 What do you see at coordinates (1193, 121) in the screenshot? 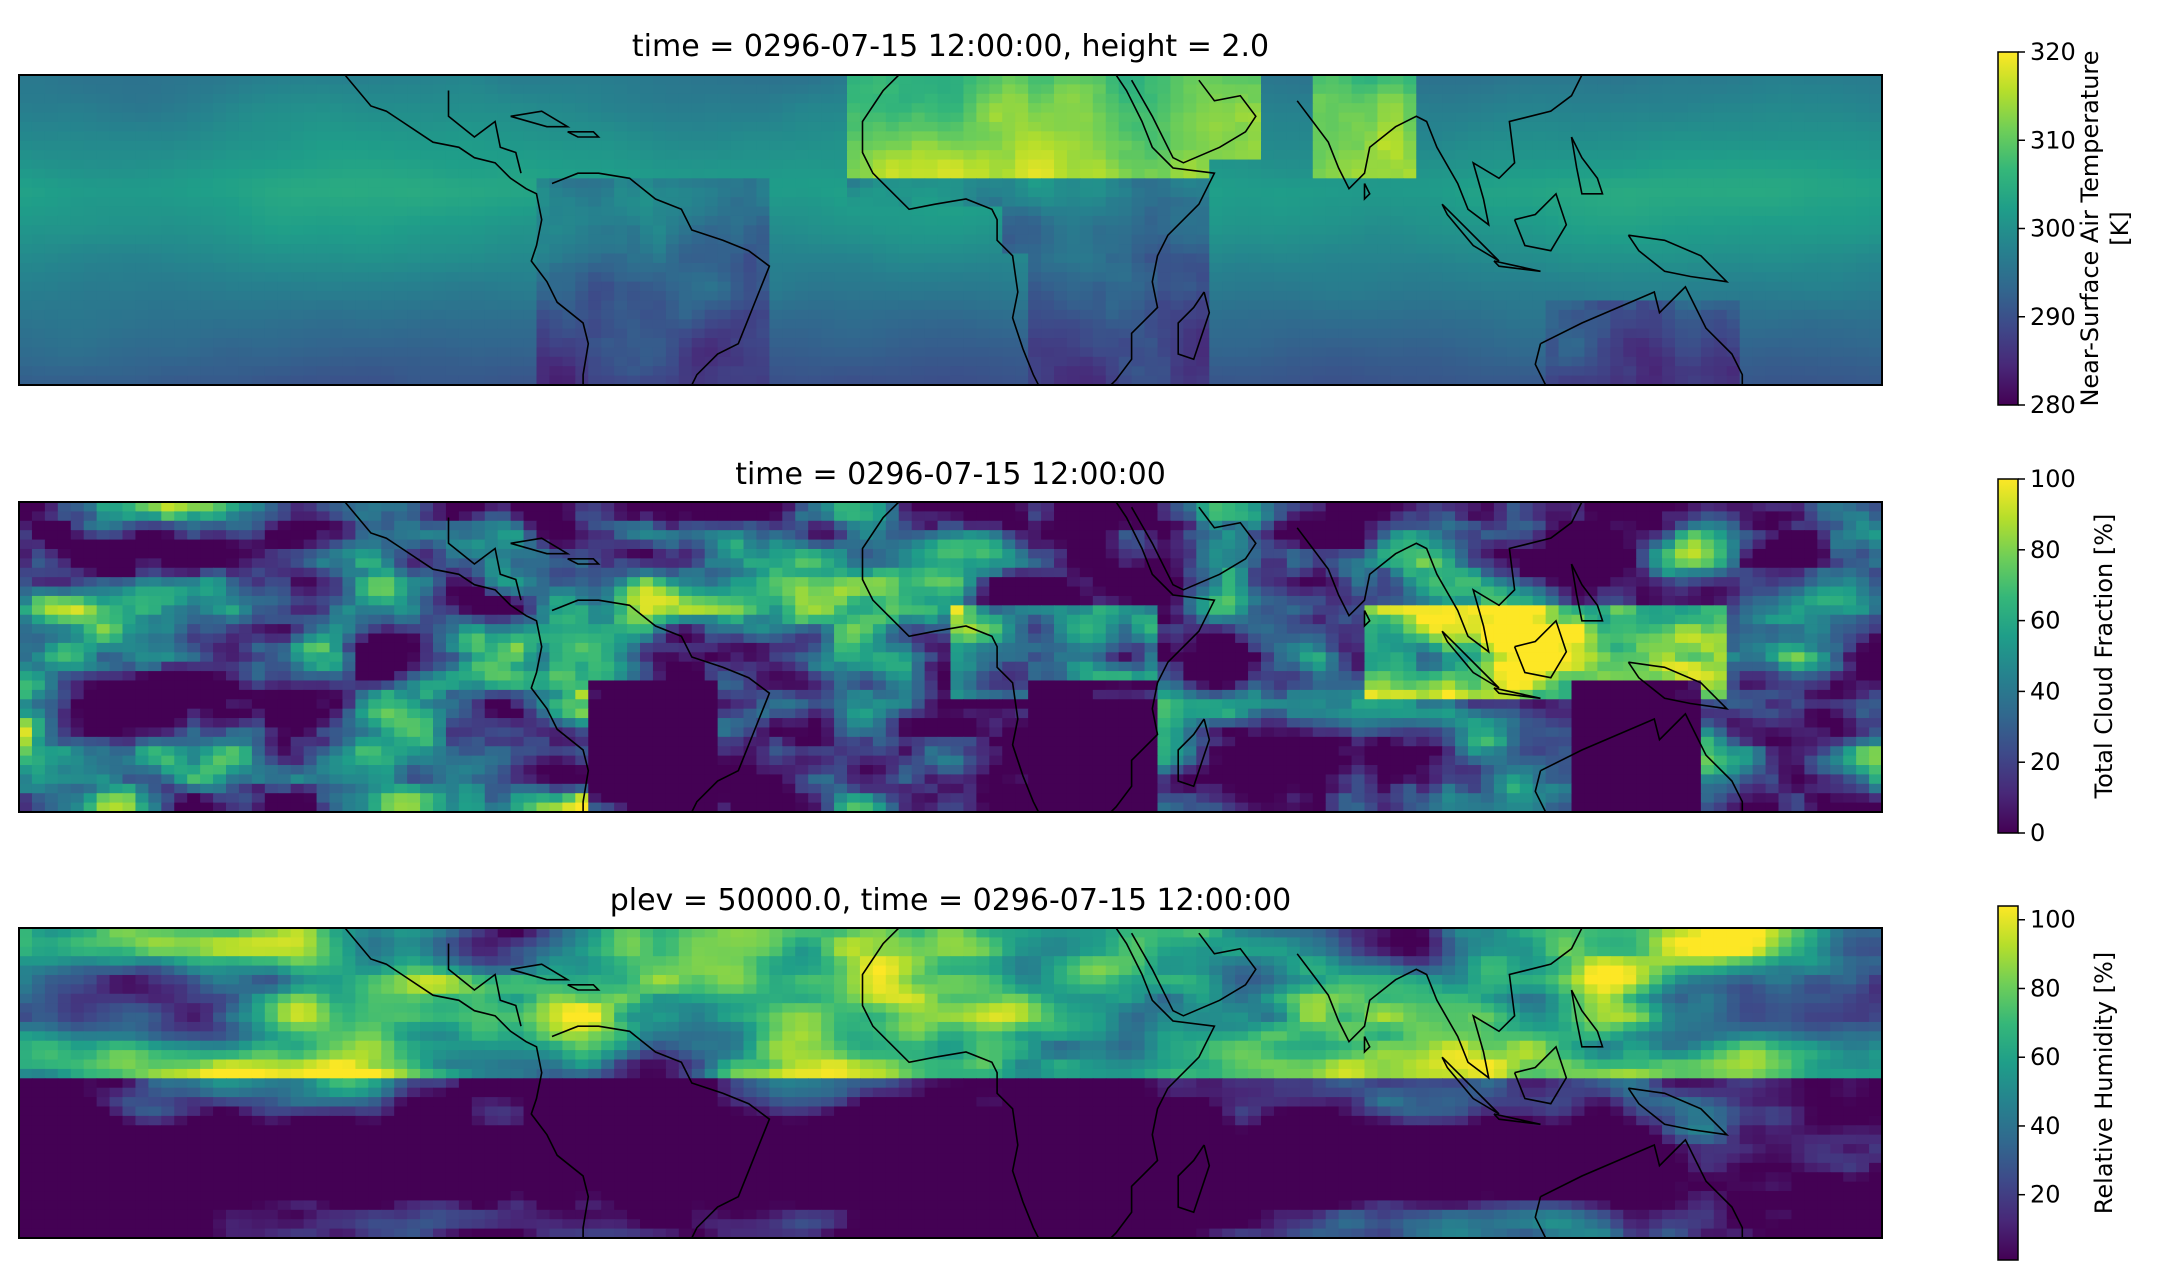
I see `coast-arabia` at bounding box center [1193, 121].